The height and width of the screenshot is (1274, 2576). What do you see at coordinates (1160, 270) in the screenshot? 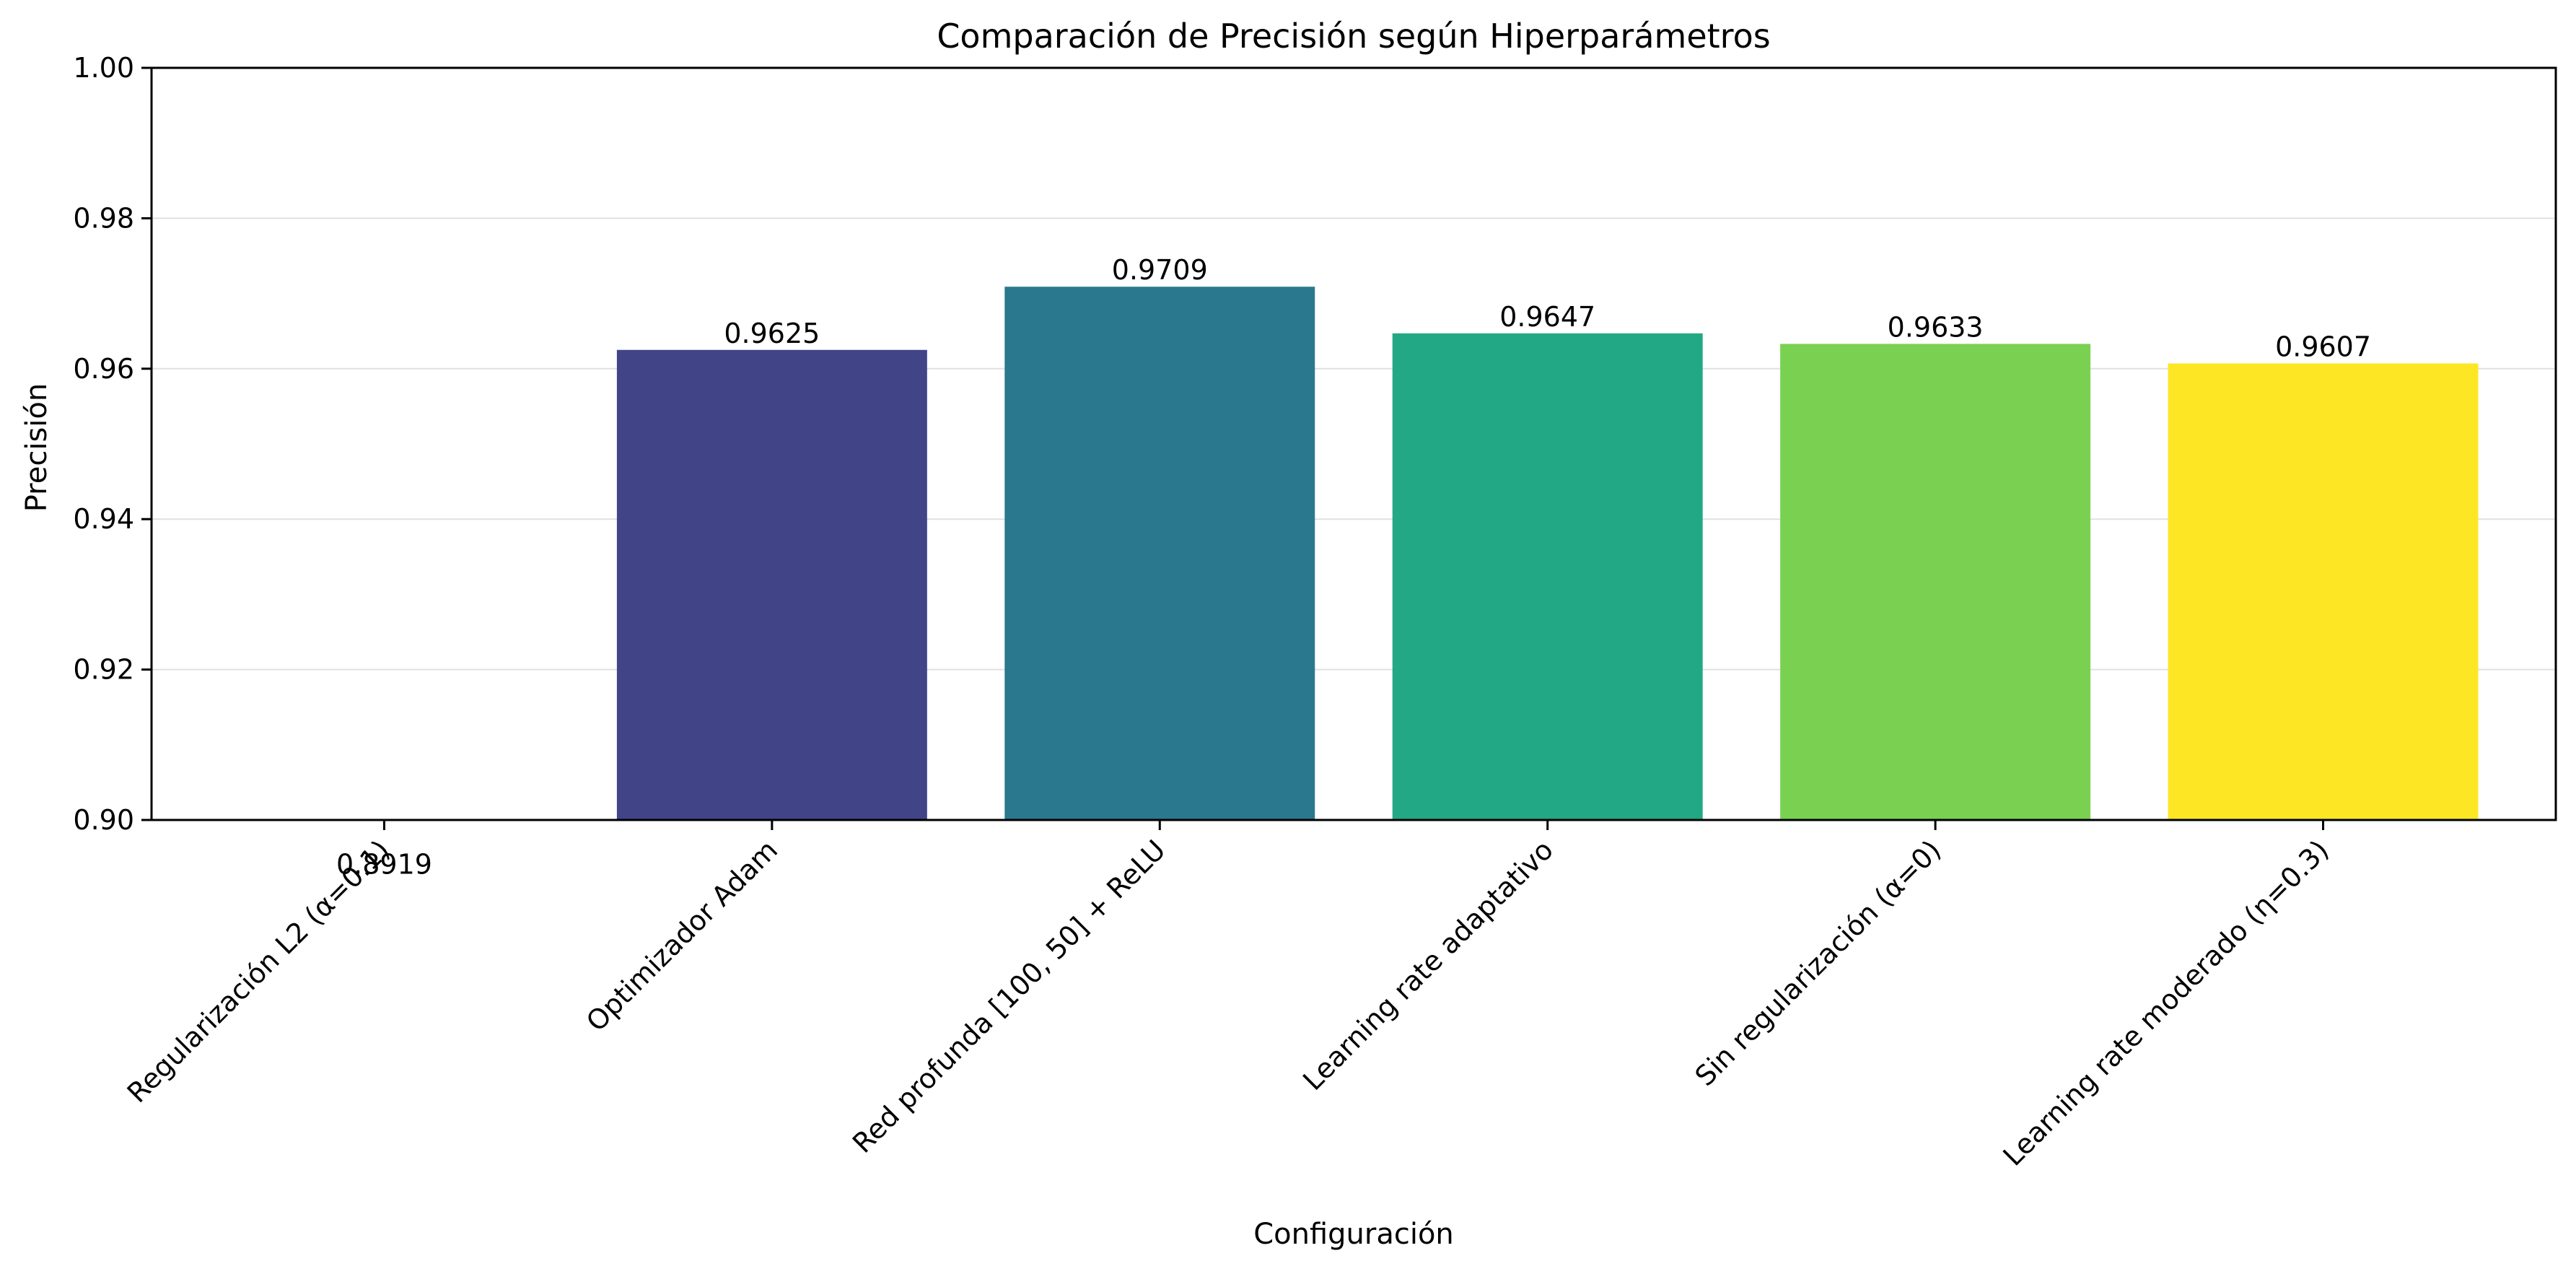
I see `bar-value-label: 0.9709` at bounding box center [1160, 270].